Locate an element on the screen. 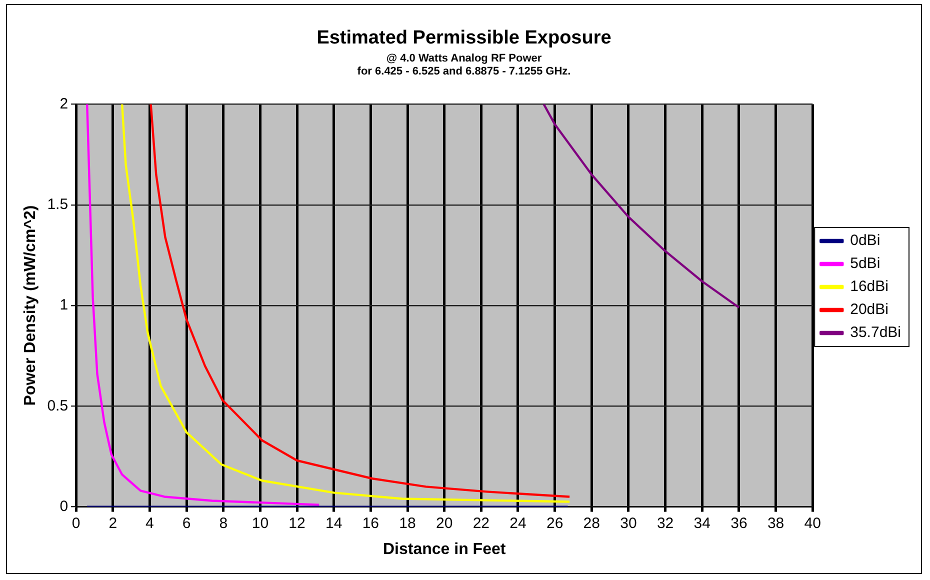  x-tick-label: 28 is located at coordinates (591, 523).